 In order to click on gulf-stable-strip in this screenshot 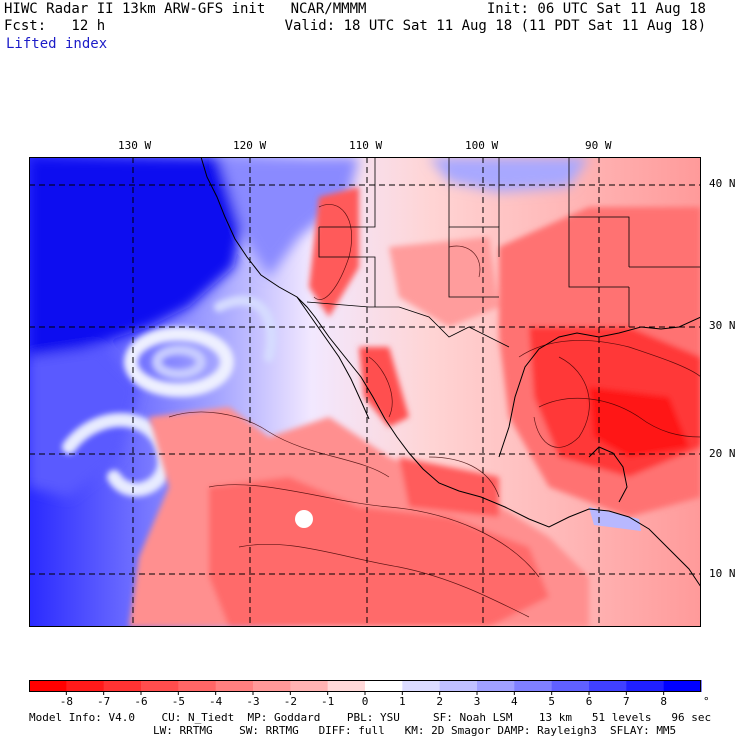, I will do `click(615, 519)`.